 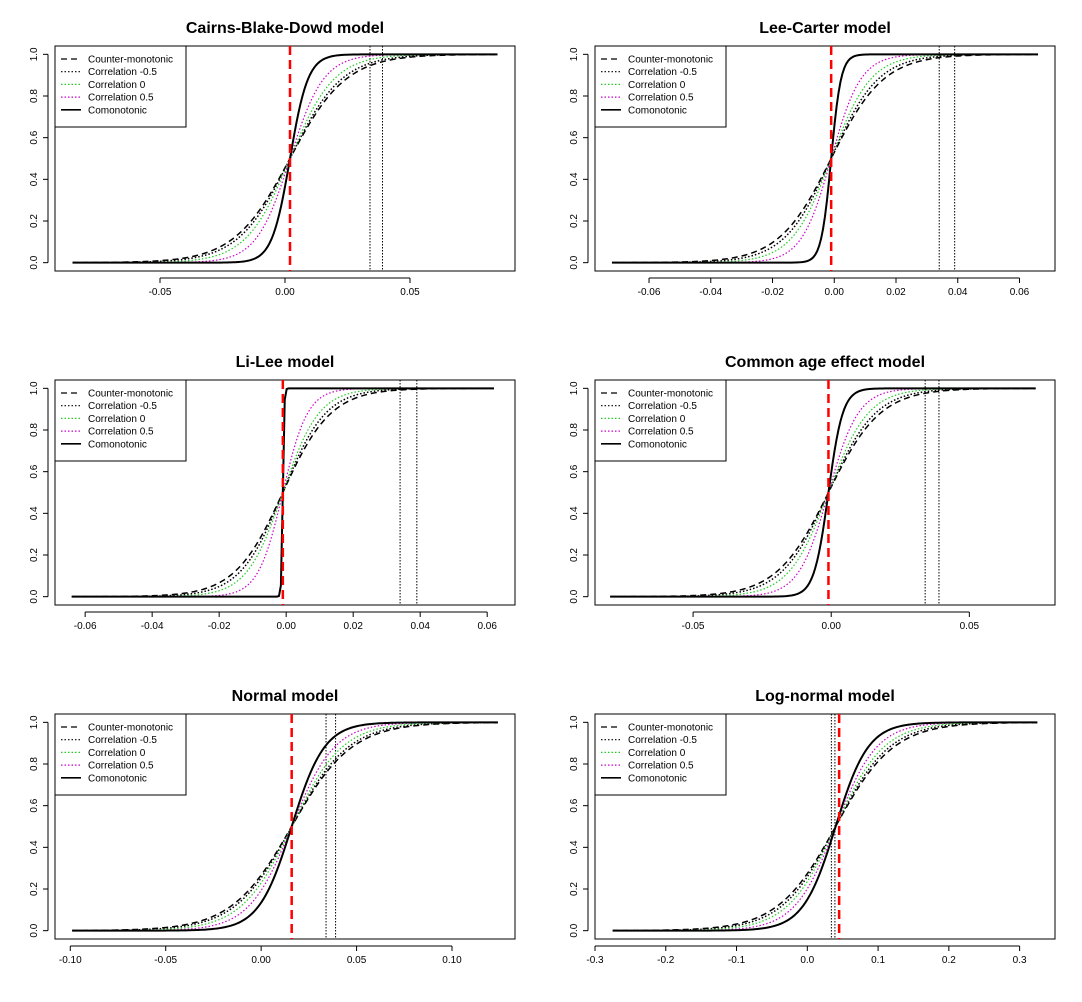 I want to click on x-tick-label: 0.02, so click(x=896, y=292).